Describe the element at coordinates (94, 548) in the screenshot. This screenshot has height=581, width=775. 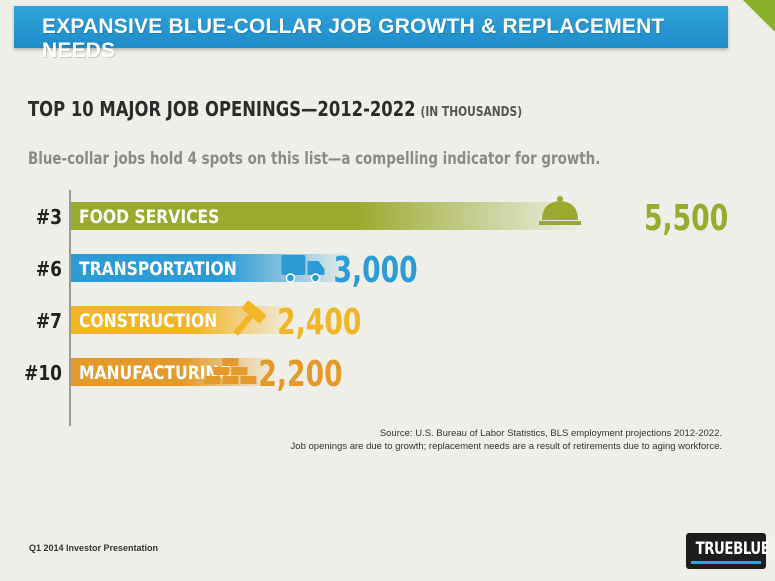
I see `footer-label: Q1 2014 Investor Presentation` at that location.